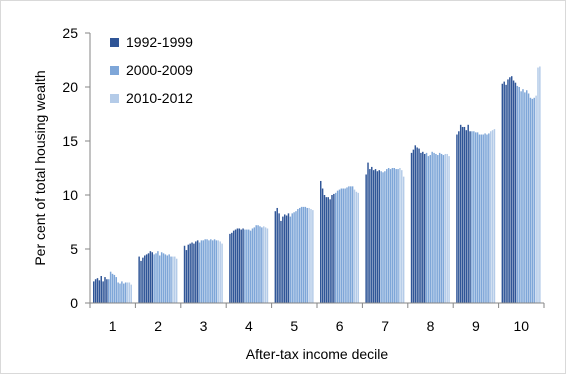 This screenshot has height=380, width=566. I want to click on y-tick-label: 10, so click(70, 195).